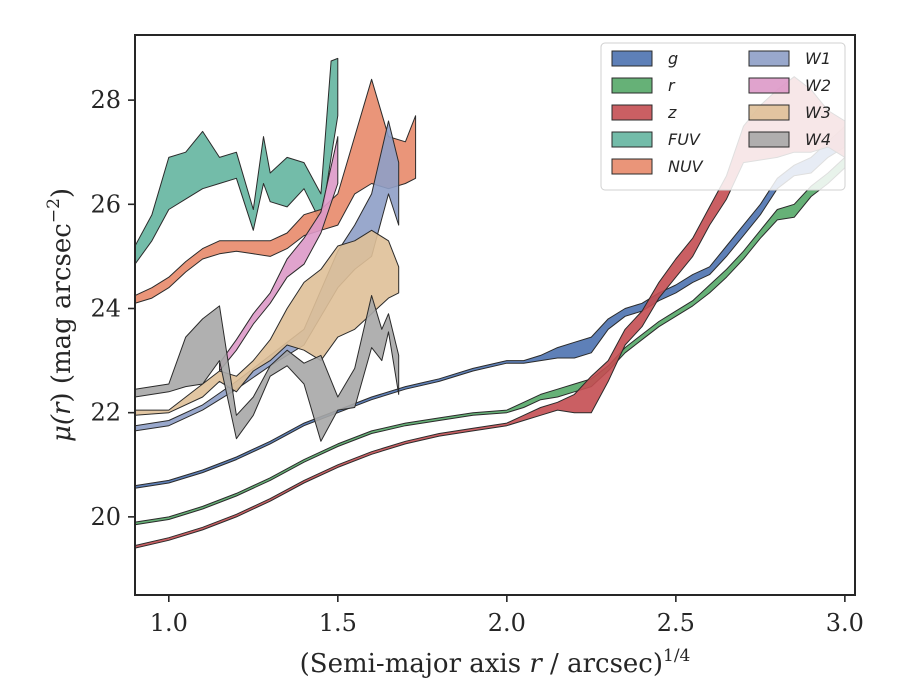 Image resolution: width=900 pixels, height=700 pixels. Describe the element at coordinates (632, 139) in the screenshot. I see `legend-swatch-fuv` at that location.